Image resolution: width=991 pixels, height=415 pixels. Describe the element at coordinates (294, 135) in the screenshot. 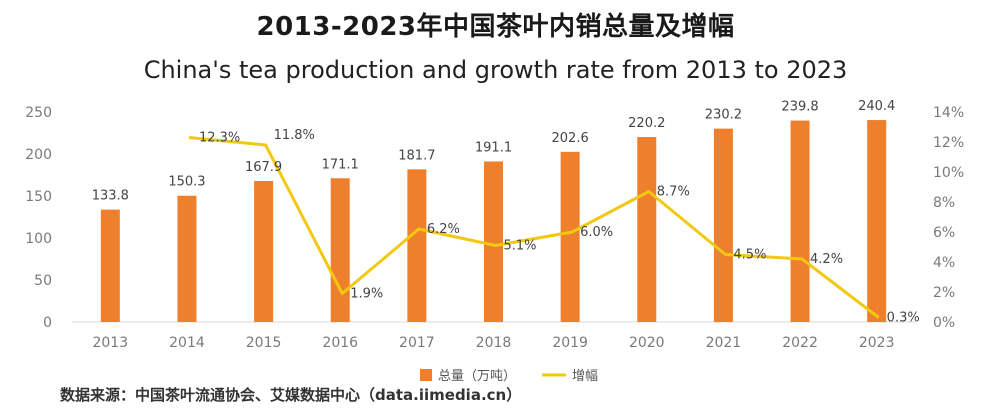

I see `line-data-label: 11.8%` at that location.